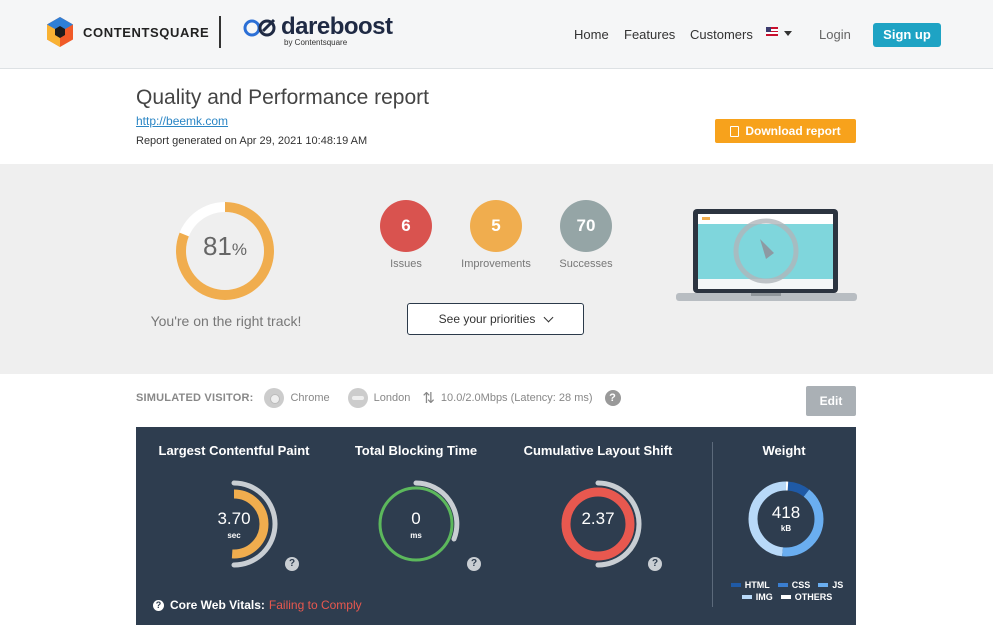  Describe the element at coordinates (768, 29) in the screenshot. I see `flag-canton` at that location.